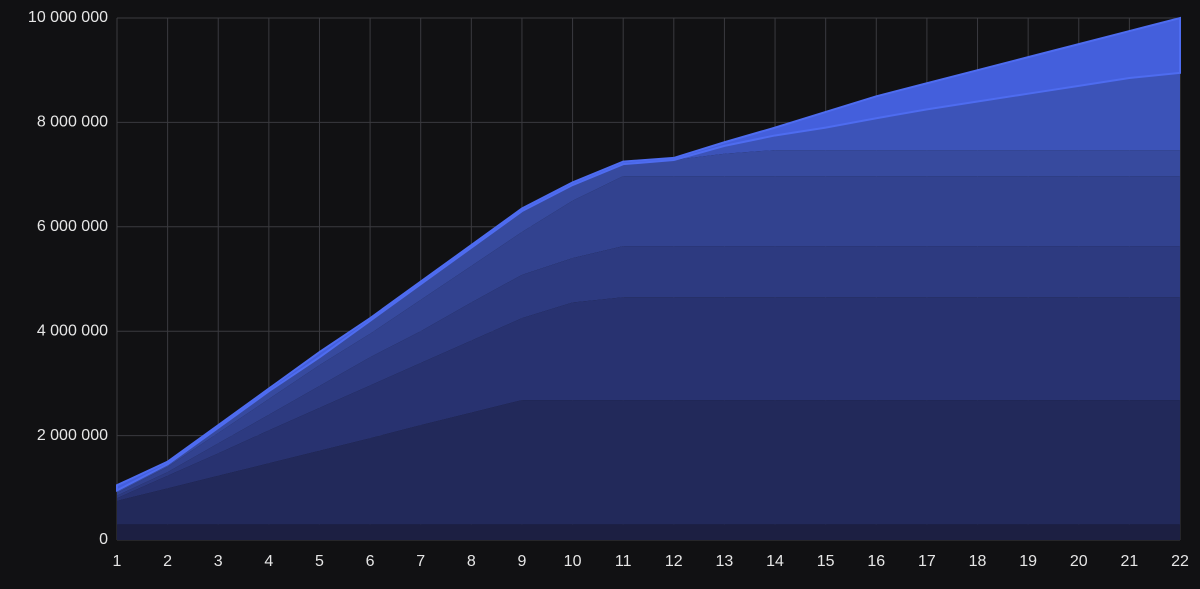 This screenshot has height=589, width=1200. What do you see at coordinates (1129, 561) in the screenshot?
I see `x-tick-label: 21` at bounding box center [1129, 561].